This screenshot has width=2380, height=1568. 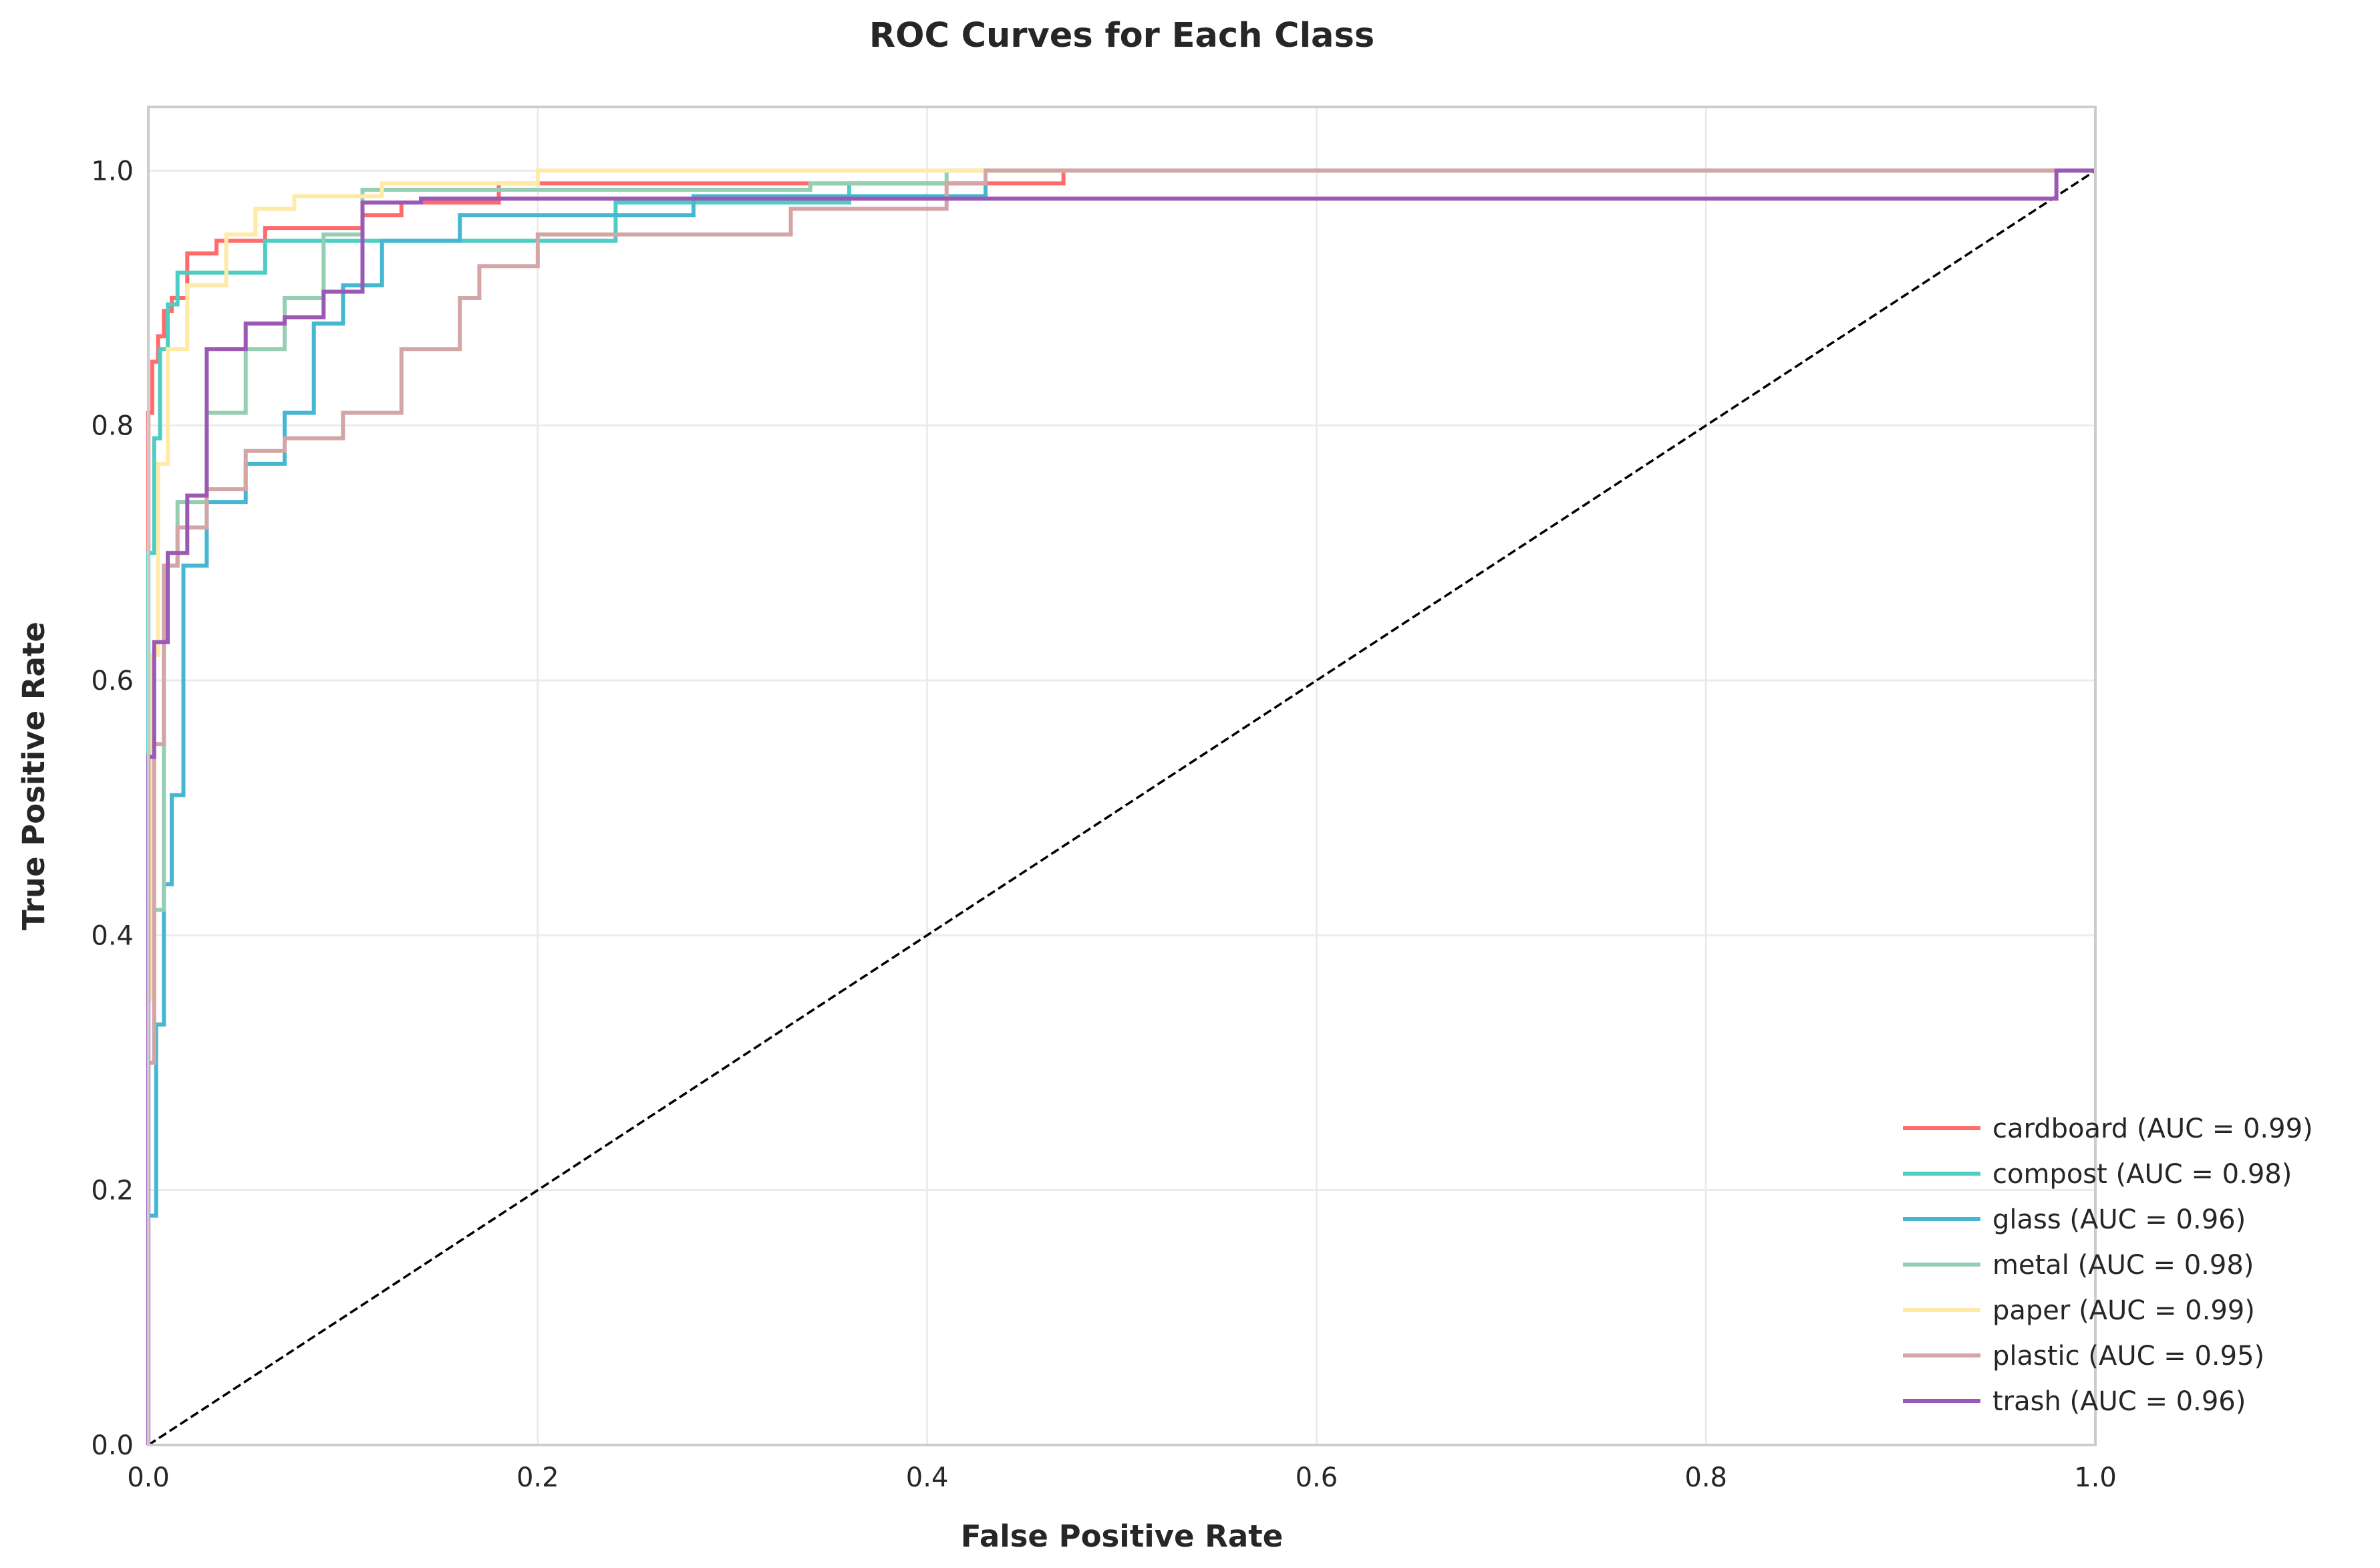 I want to click on y-tick-label: 0.4, so click(x=112, y=935).